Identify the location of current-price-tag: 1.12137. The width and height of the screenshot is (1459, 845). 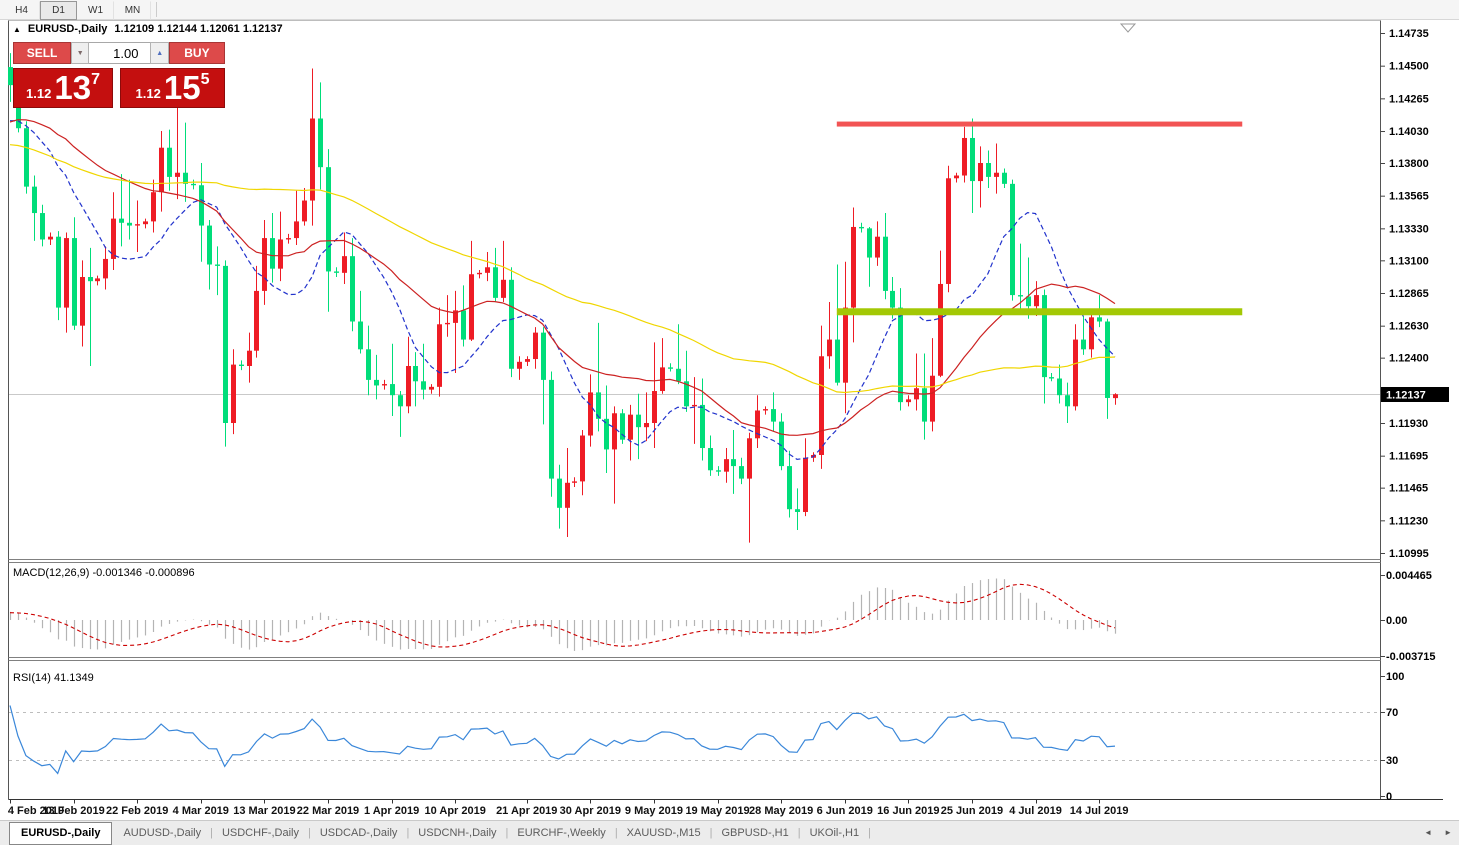
(1415, 394).